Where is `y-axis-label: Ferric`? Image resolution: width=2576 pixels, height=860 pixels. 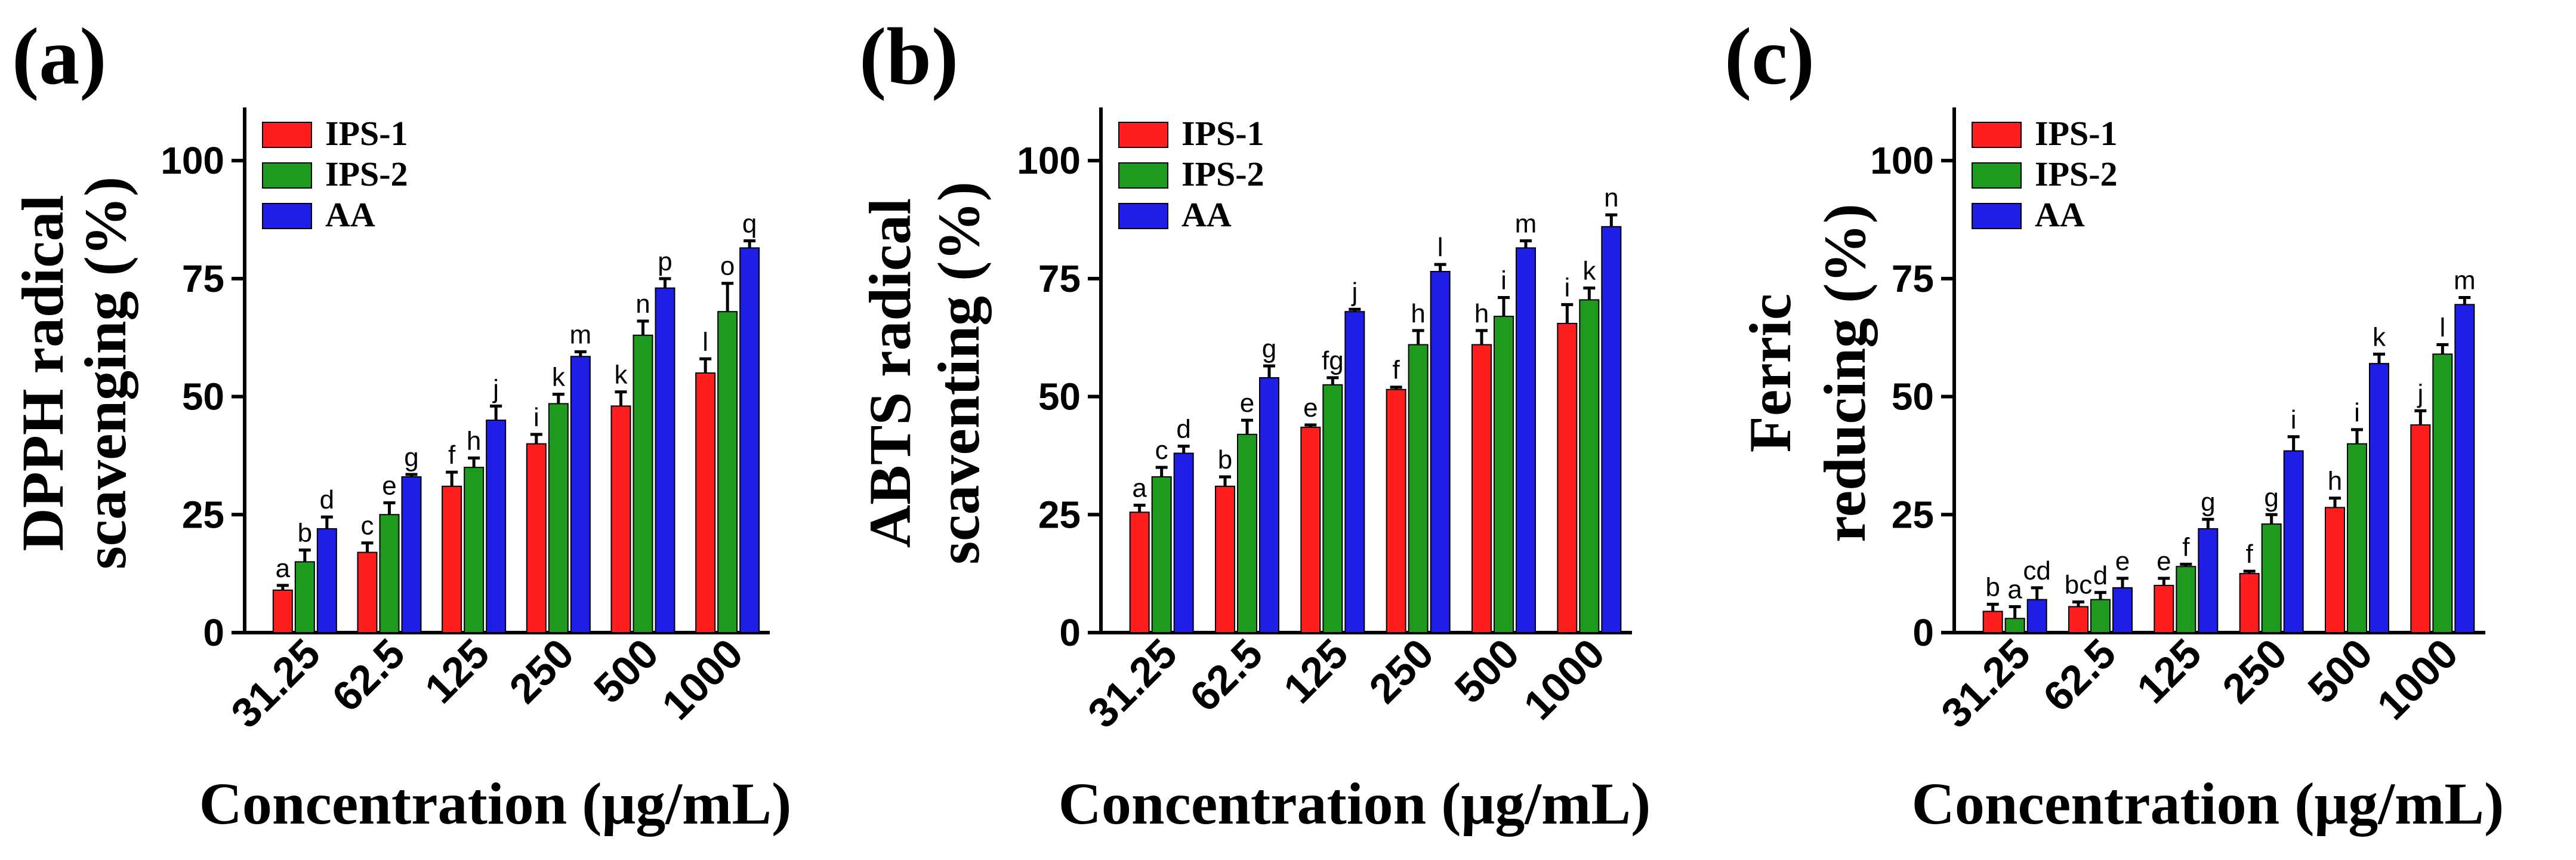 y-axis-label: Ferric is located at coordinates (1770, 373).